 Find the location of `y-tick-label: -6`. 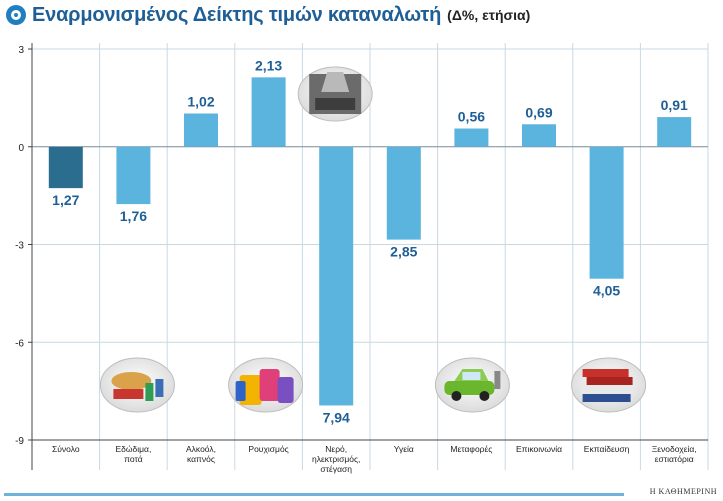

y-tick-label: -6 is located at coordinates (19, 343).